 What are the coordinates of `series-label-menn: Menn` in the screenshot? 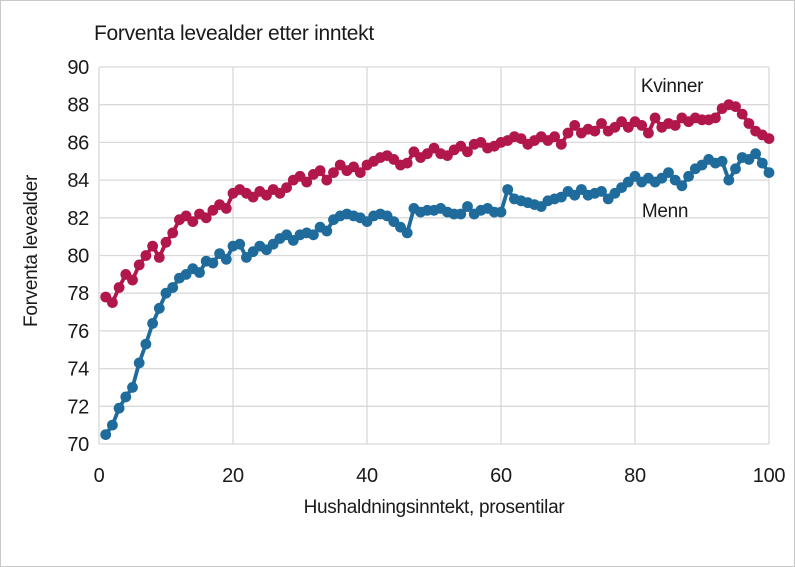 It's located at (665, 211).